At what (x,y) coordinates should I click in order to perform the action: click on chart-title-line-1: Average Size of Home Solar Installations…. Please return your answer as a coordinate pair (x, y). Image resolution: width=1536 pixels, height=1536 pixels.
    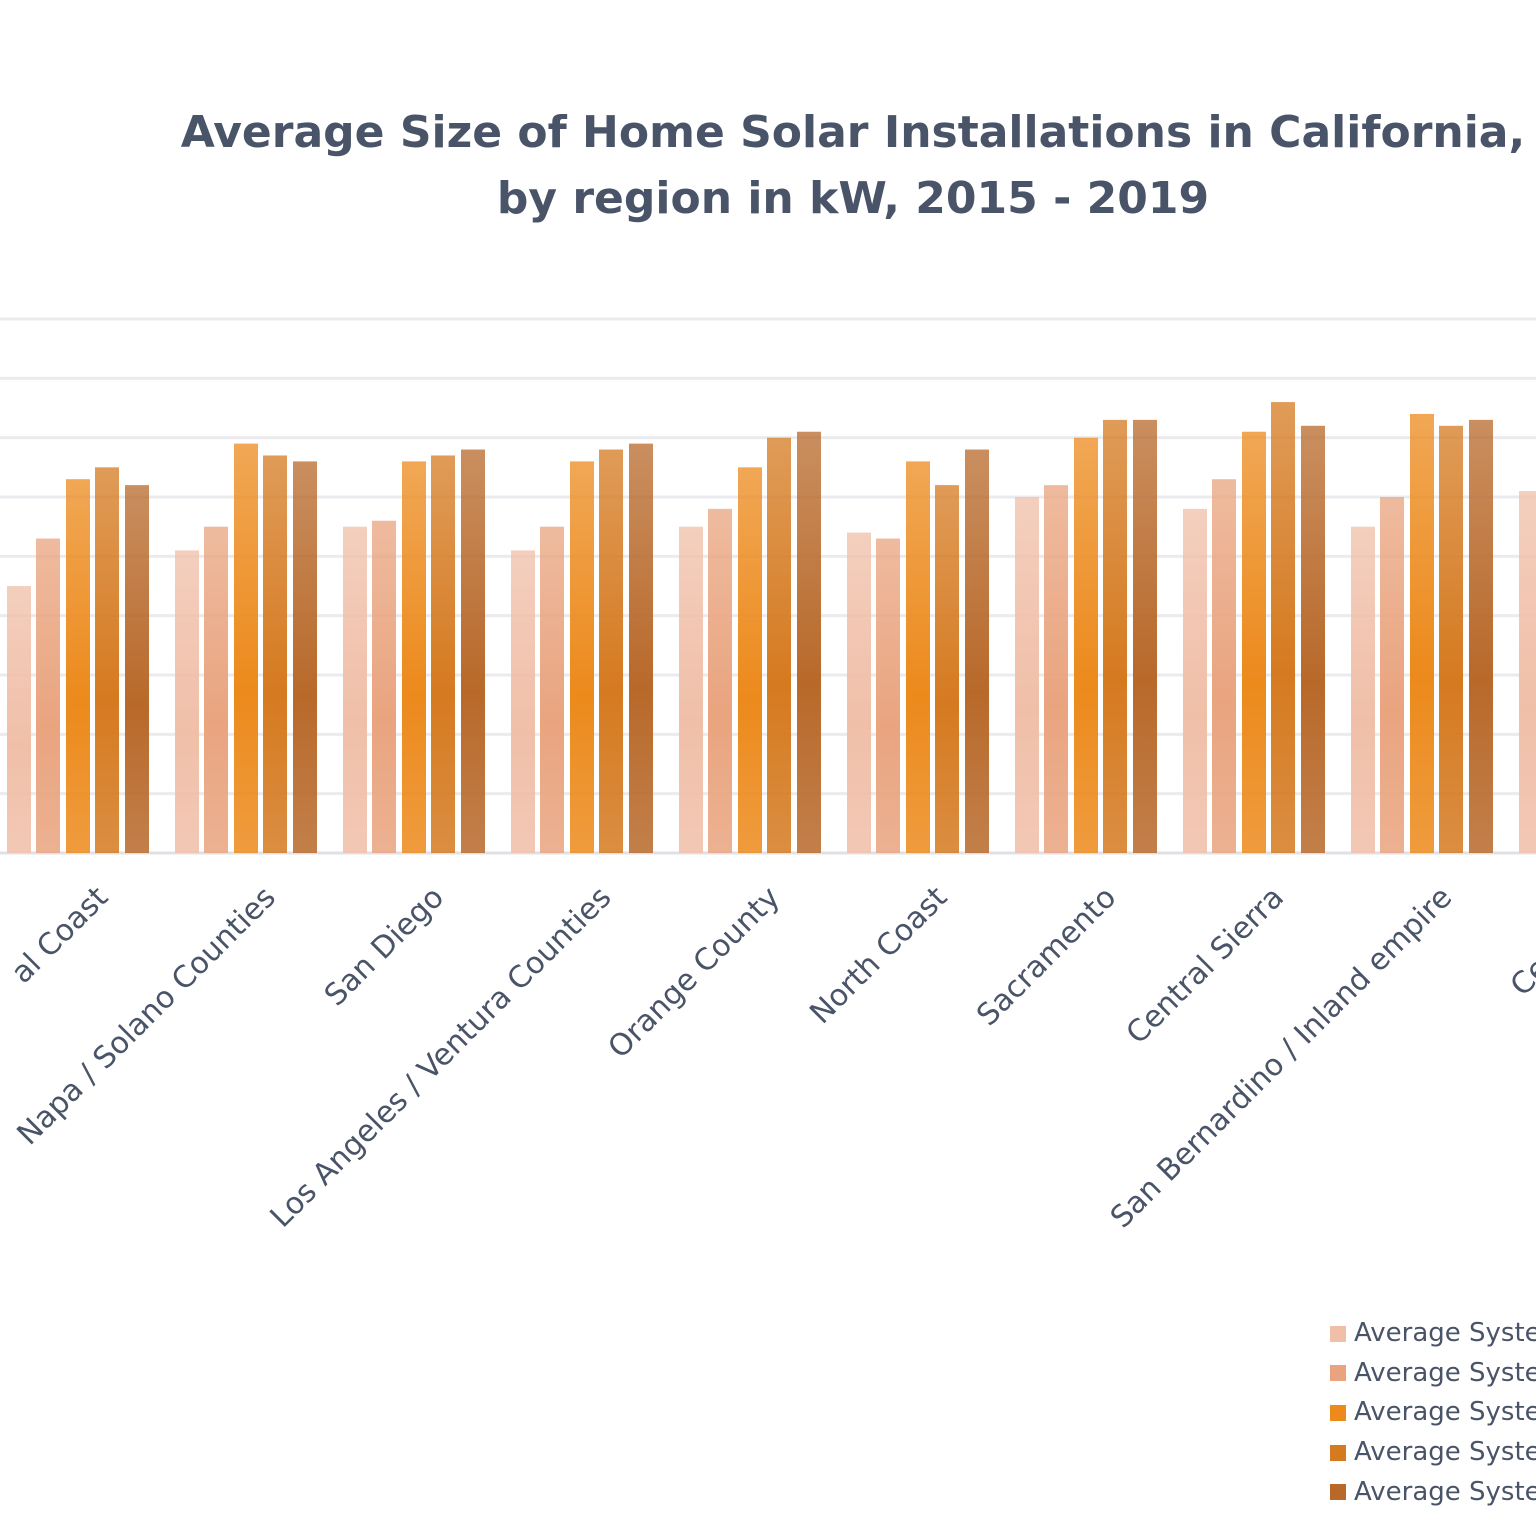
    Looking at the image, I should click on (853, 132).